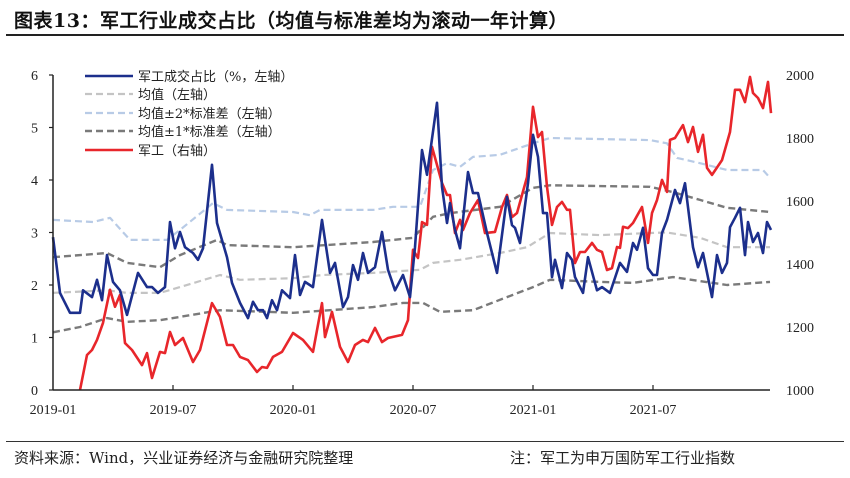 This screenshot has height=478, width=850. Describe the element at coordinates (34, 339) in the screenshot. I see `y-left-tick-label: 1` at that location.